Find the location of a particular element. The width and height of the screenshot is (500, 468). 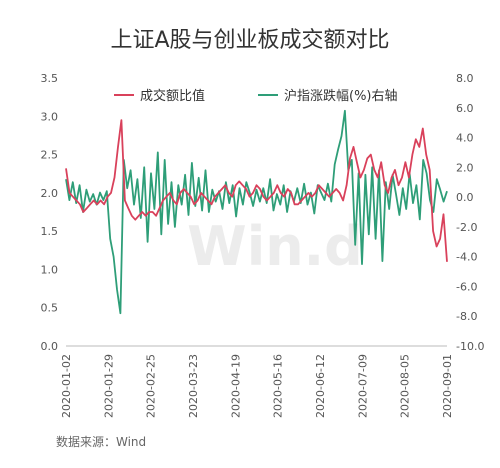

x-tick: 2020-05-16 is located at coordinates (278, 386).